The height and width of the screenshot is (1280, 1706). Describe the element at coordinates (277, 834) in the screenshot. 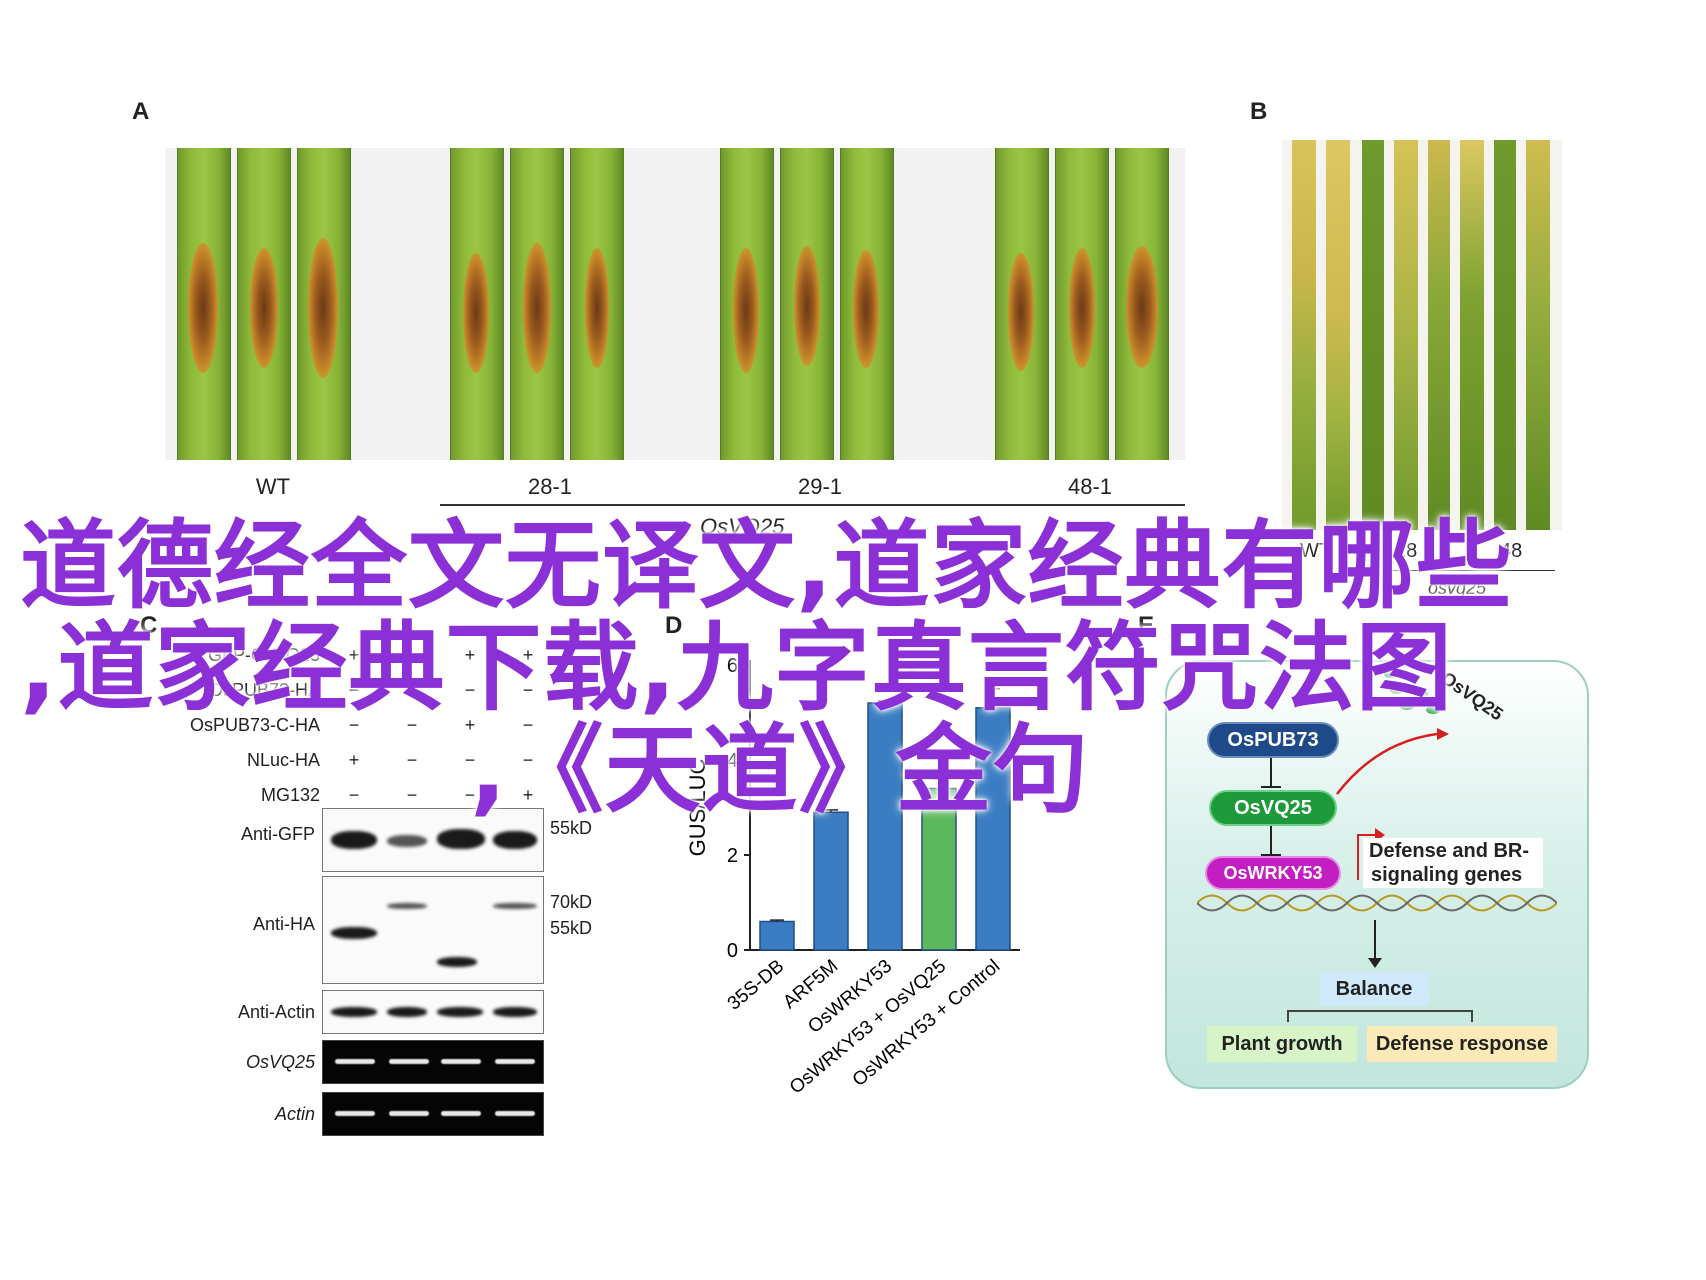

I see `panel-c-blot-label: Anti-GFP` at that location.